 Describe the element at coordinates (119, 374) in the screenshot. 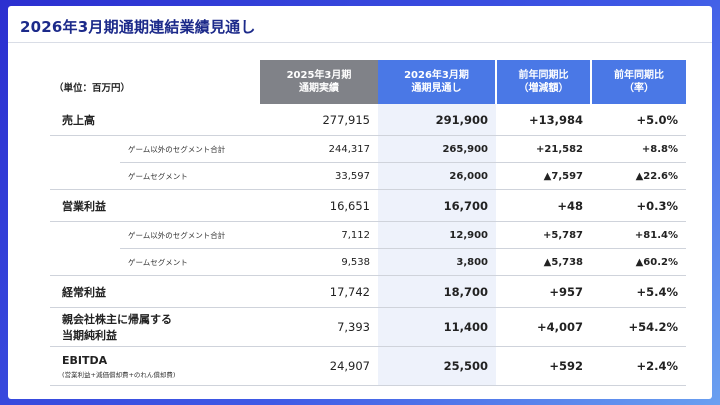

I see `ebitda-note: (営業利益+減価償却費+のれん償却費)` at that location.